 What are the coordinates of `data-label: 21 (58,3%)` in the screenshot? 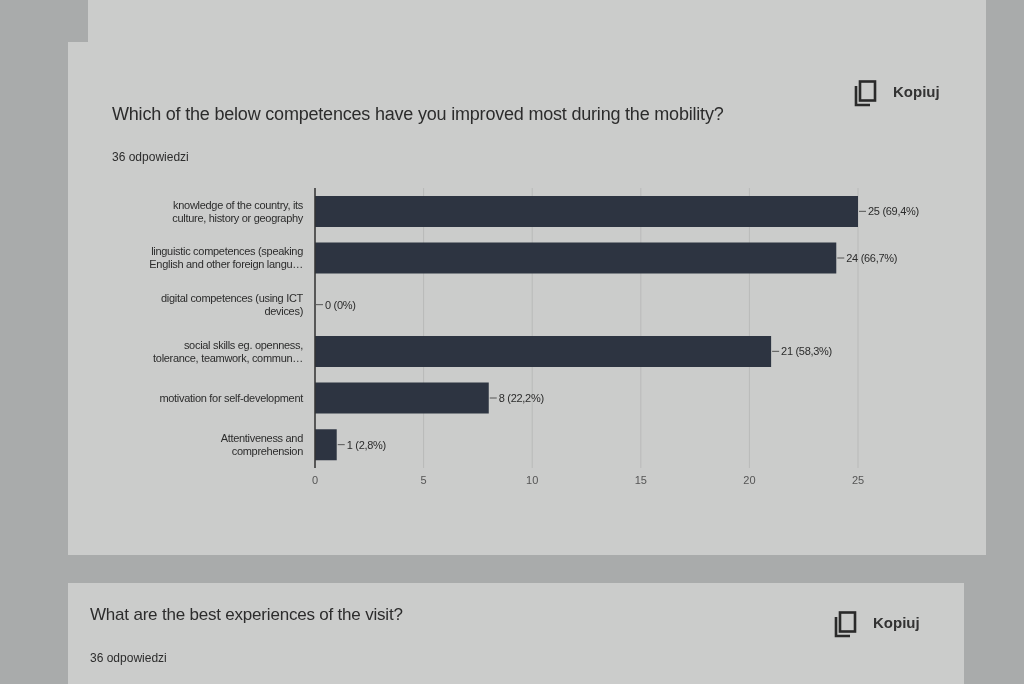 It's located at (806, 351).